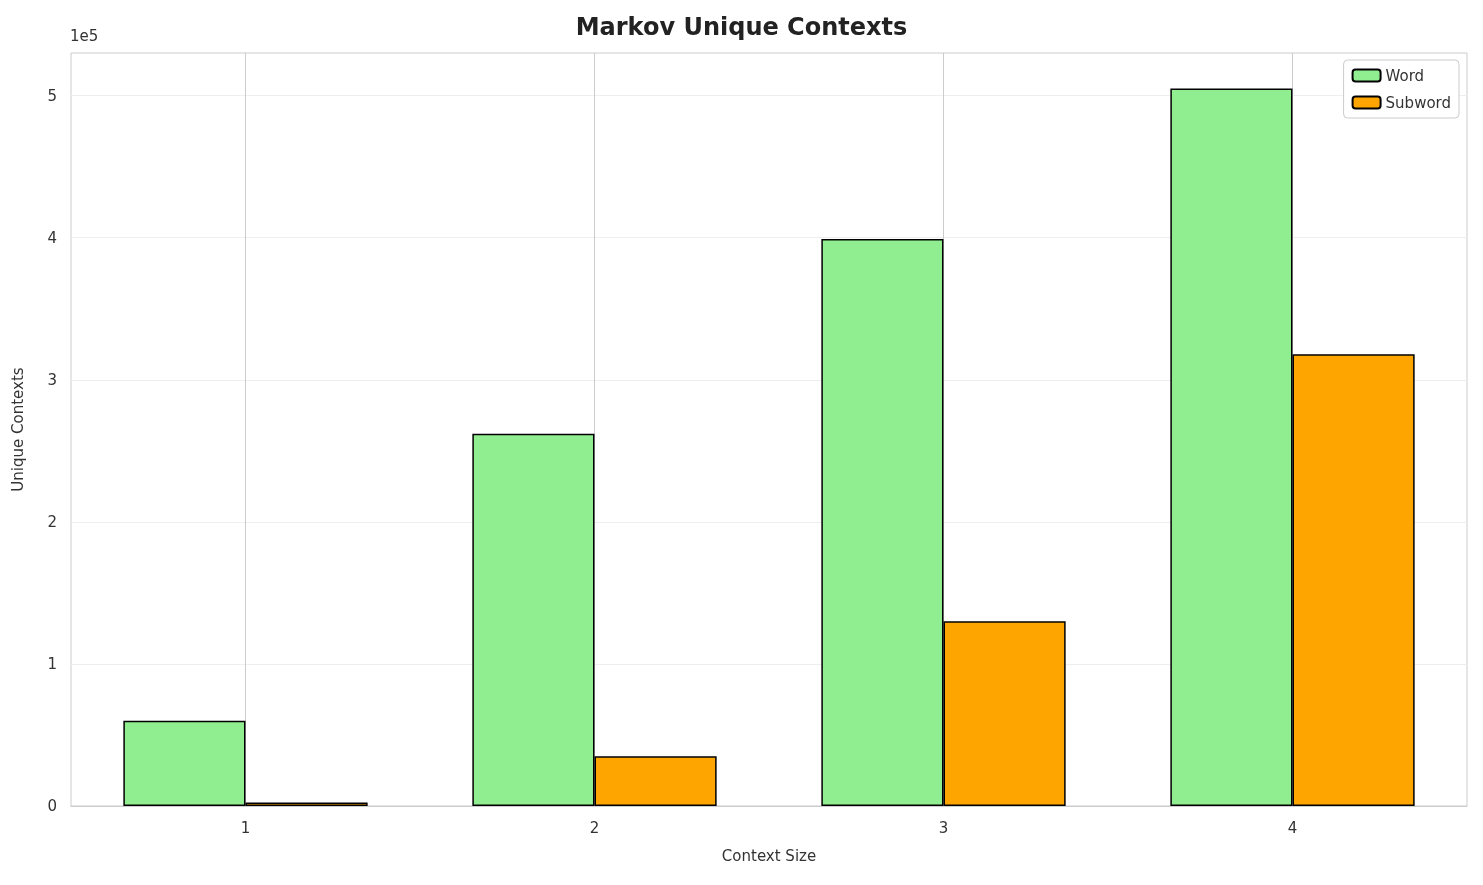 The height and width of the screenshot is (885, 1483). I want to click on x-axis-title: Context Size, so click(769, 855).